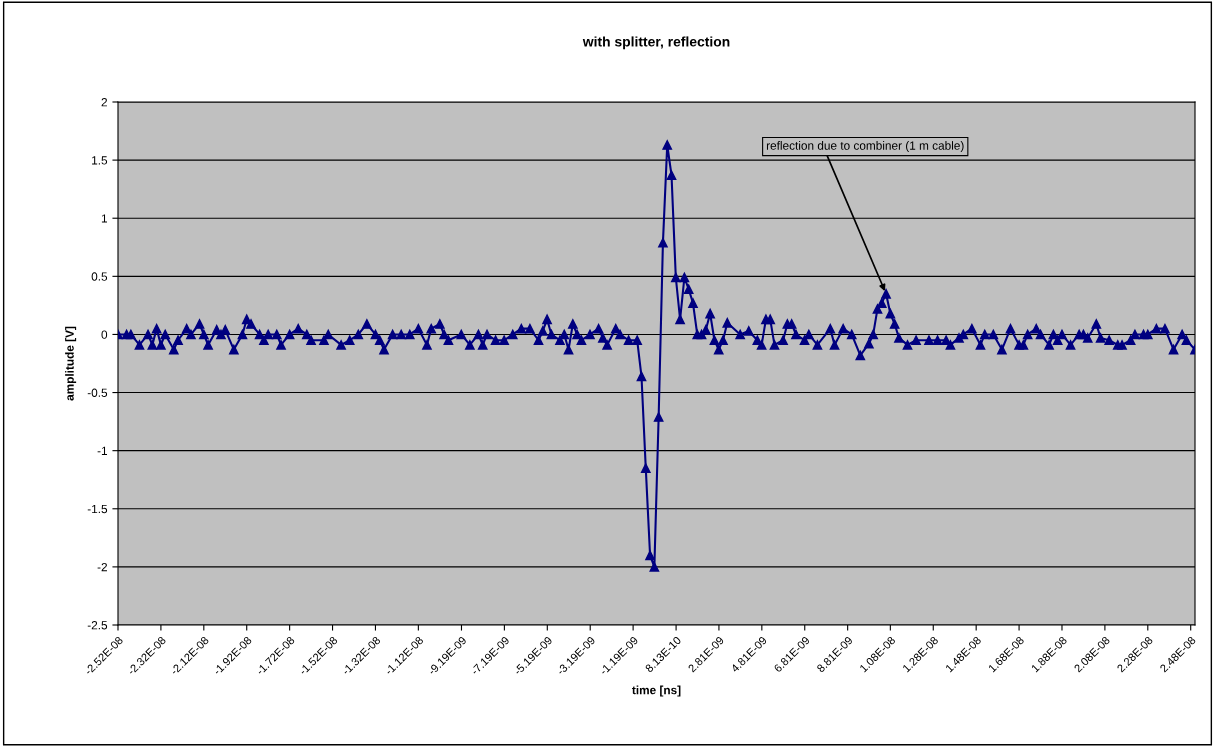 The width and height of the screenshot is (1215, 747). I want to click on x-axis-title: time [ns], so click(656, 691).